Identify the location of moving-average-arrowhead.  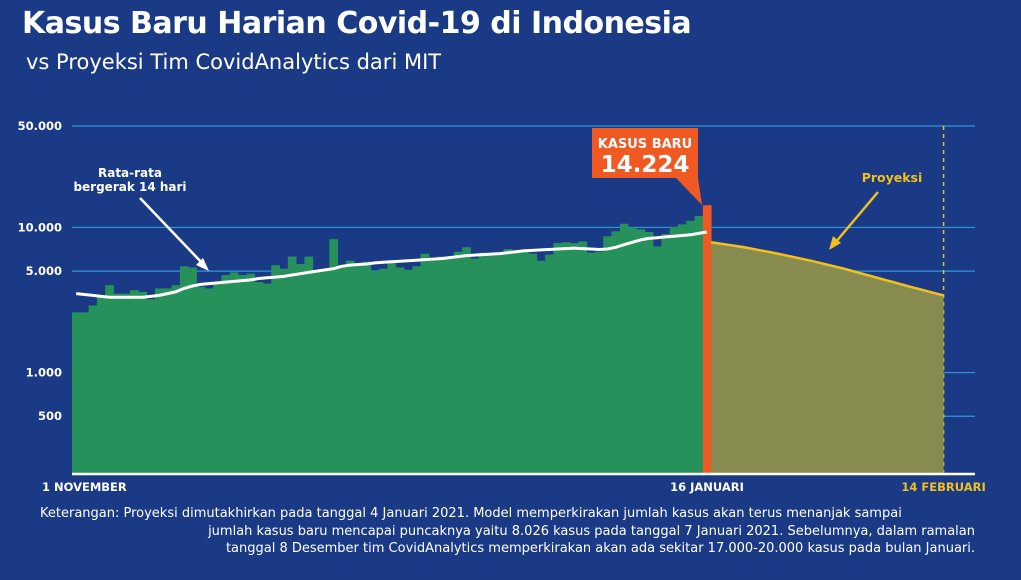
(202, 264).